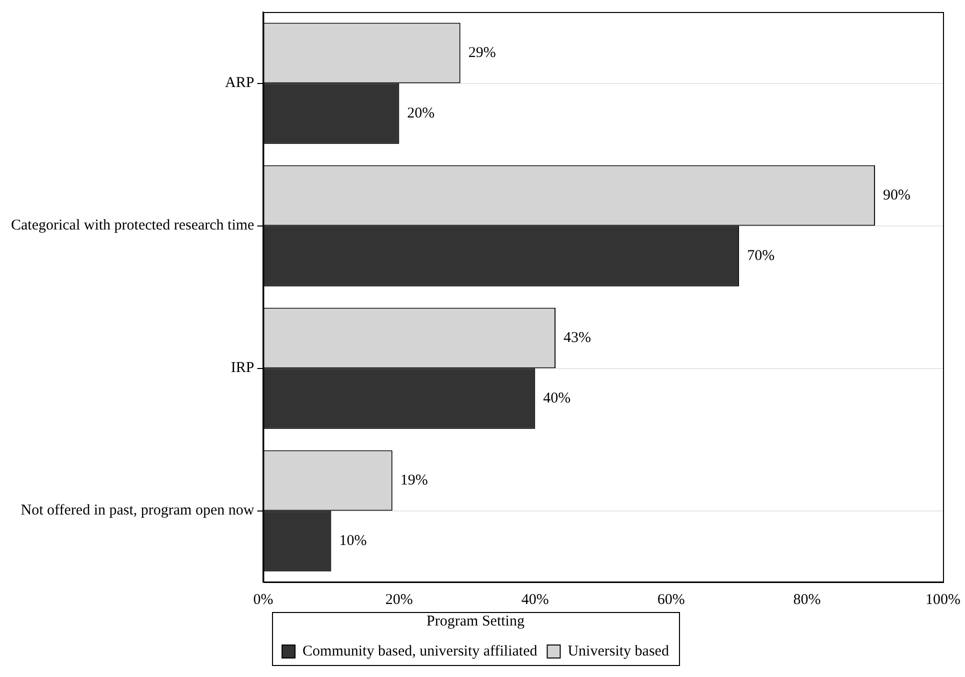 This screenshot has height=677, width=965. What do you see at coordinates (578, 338) in the screenshot?
I see `data-label: 43%` at bounding box center [578, 338].